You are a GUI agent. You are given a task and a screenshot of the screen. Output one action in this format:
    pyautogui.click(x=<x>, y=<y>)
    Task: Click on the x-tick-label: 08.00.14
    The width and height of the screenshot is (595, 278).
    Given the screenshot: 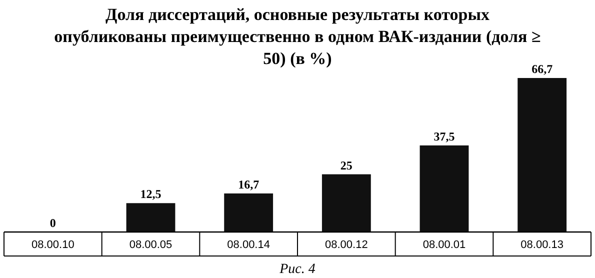 What is the action you would take?
    pyautogui.click(x=248, y=245)
    